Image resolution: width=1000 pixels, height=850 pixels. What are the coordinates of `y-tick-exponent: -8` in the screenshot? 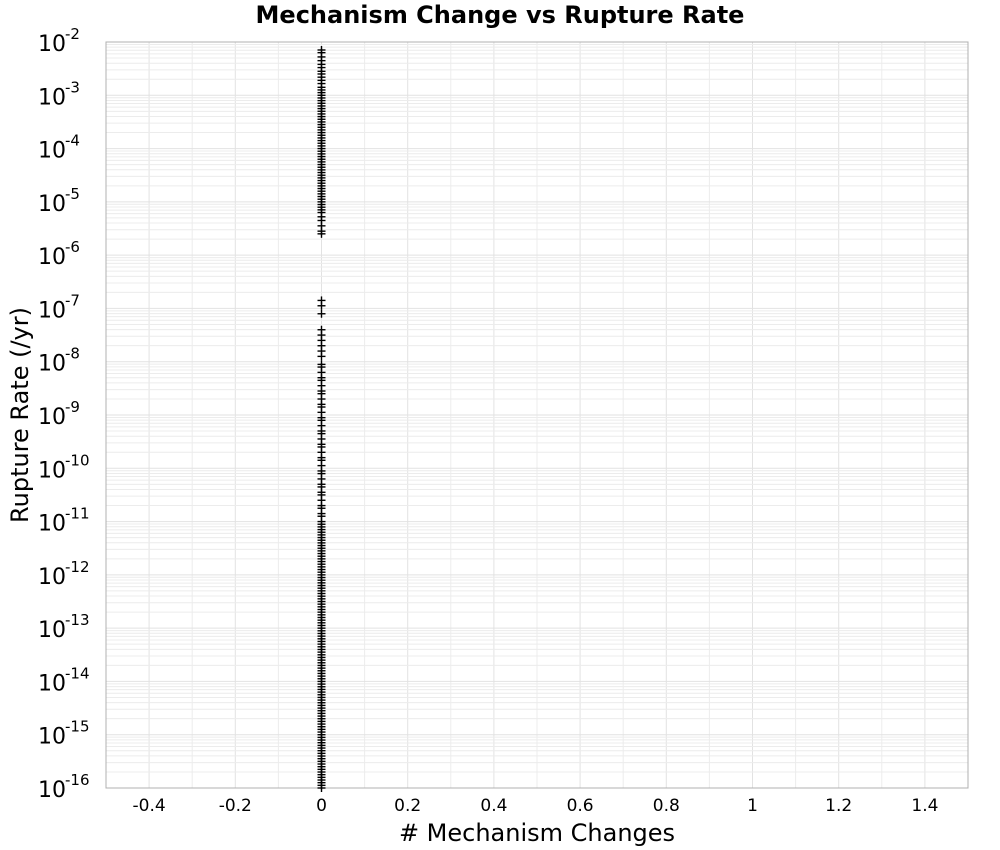 It's located at (72, 354).